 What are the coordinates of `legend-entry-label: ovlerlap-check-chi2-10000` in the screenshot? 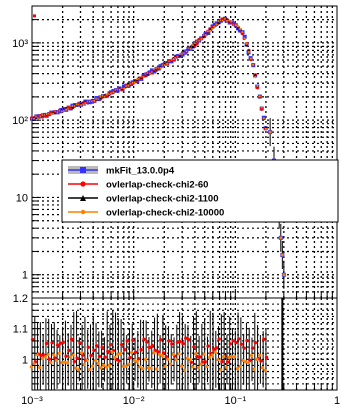 It's located at (165, 213).